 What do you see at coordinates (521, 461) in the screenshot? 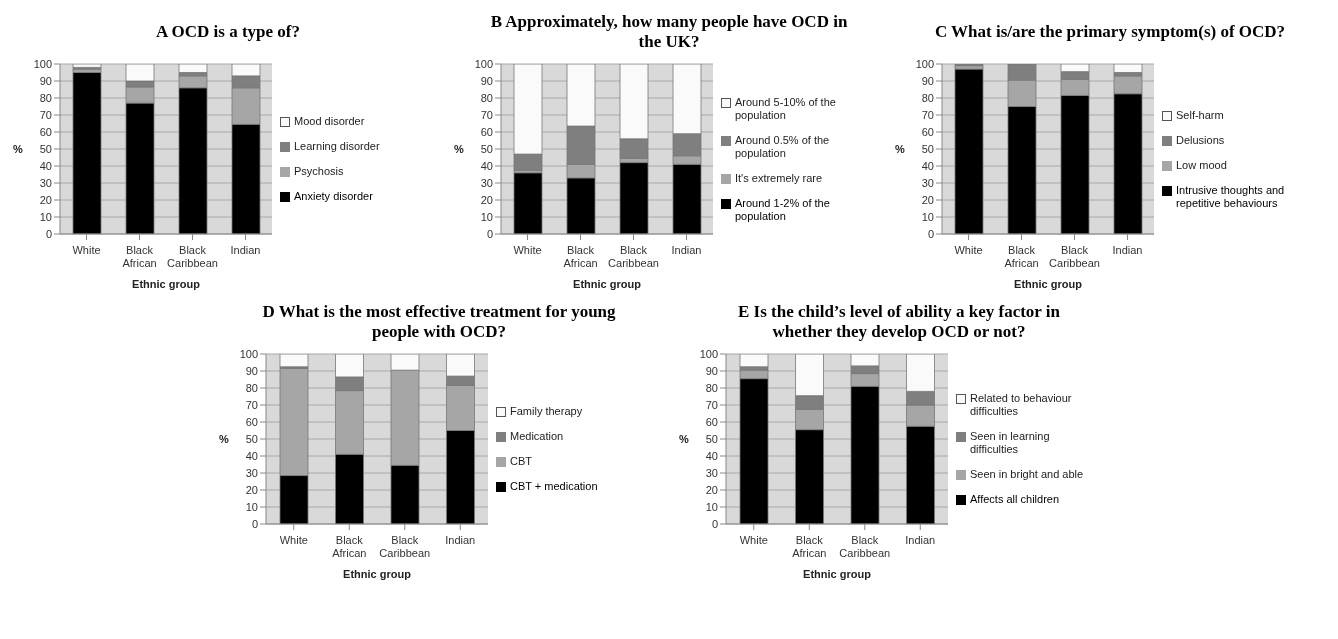
I see `legend-label: CBT` at bounding box center [521, 461].